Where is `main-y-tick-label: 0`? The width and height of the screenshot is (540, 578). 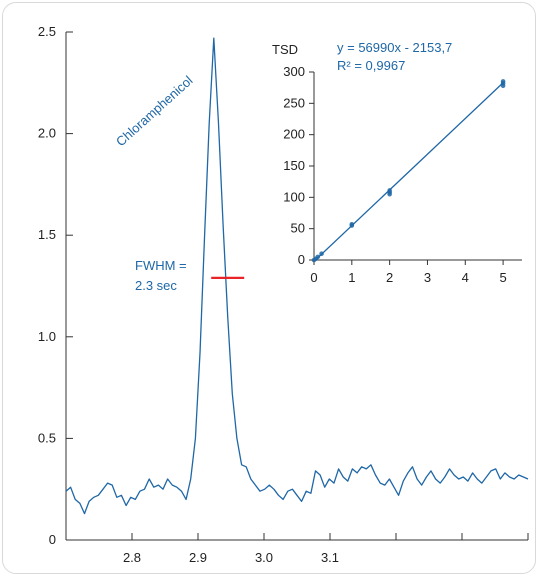 main-y-tick-label: 0 is located at coordinates (52, 539).